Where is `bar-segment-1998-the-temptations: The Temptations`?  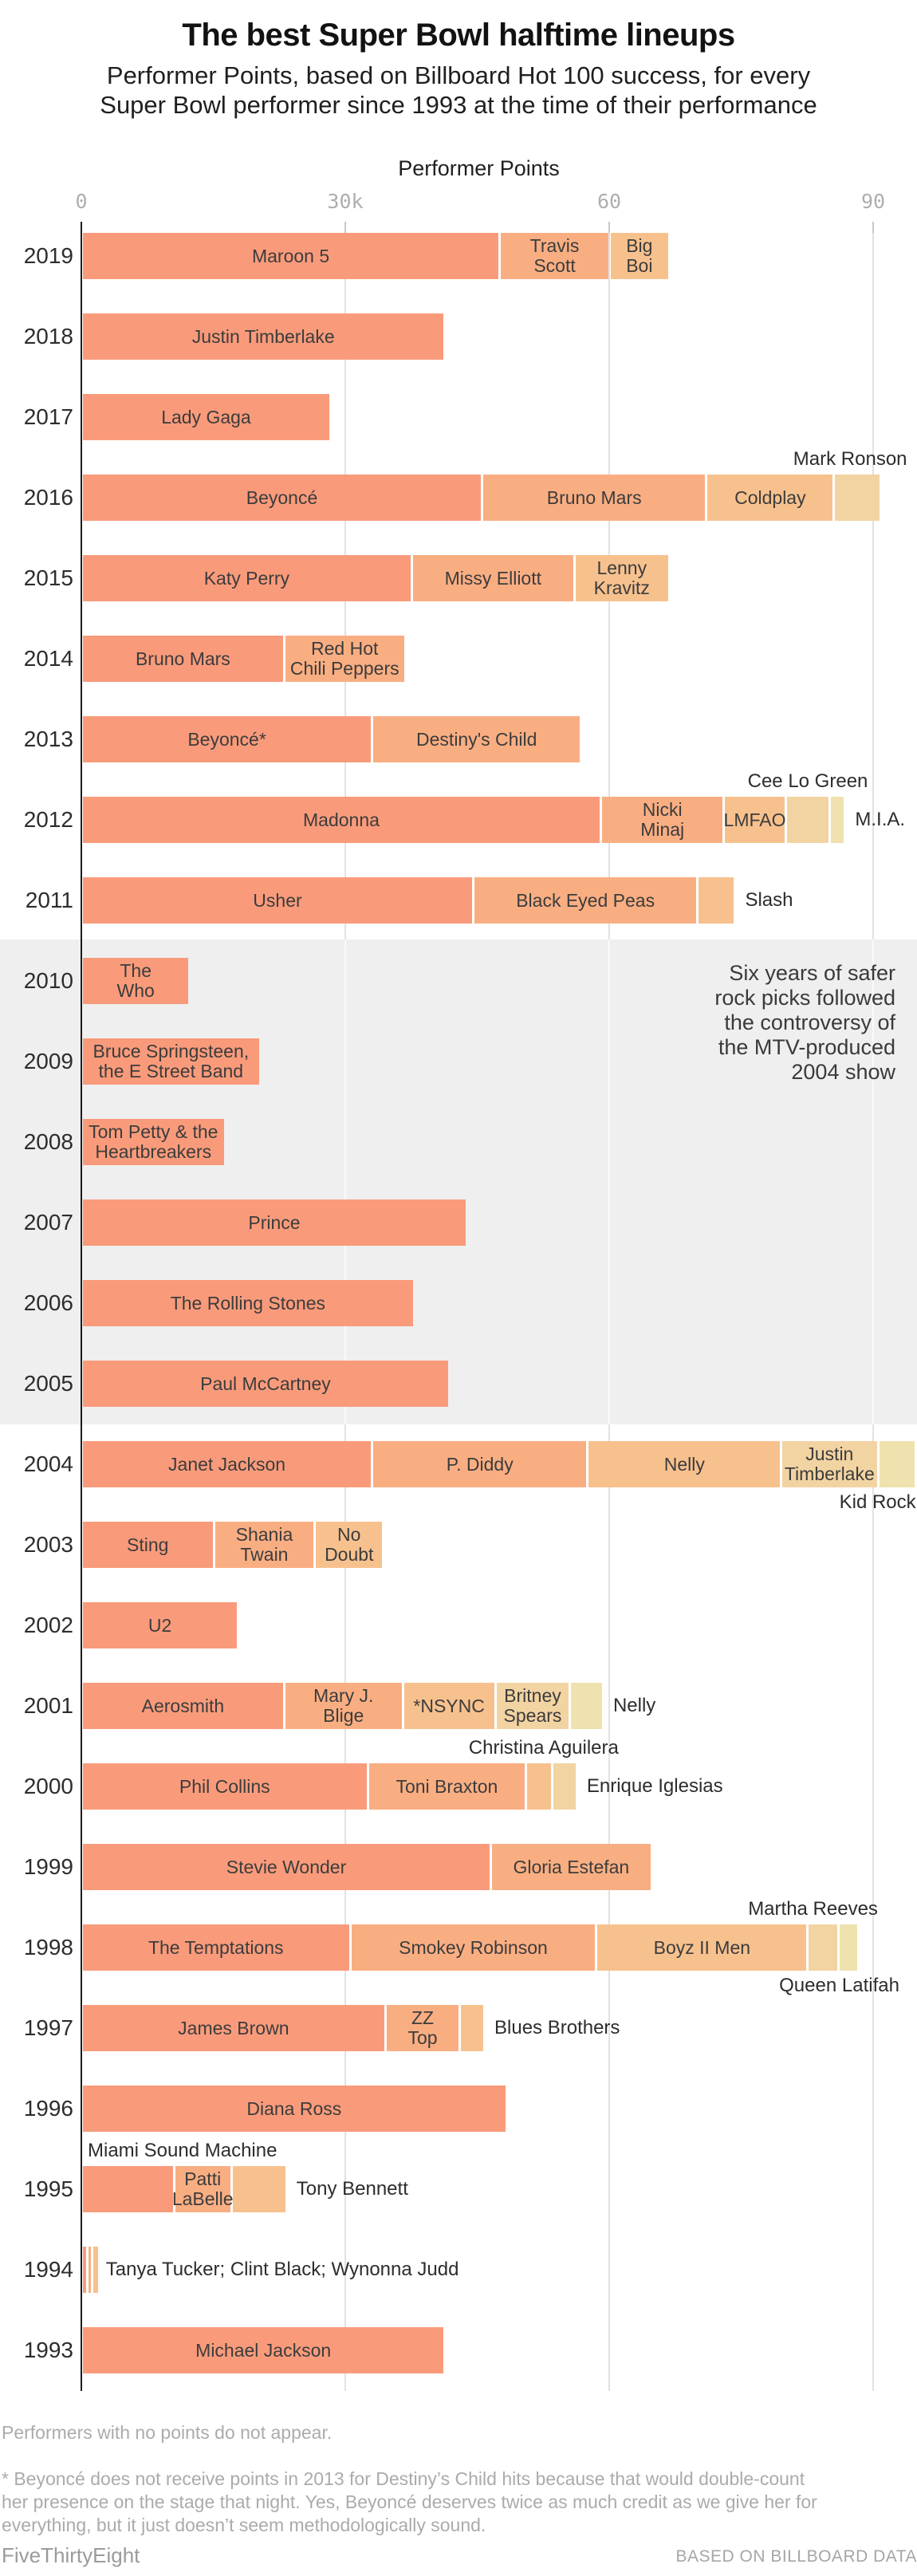 bar-segment-1998-the-temptations: The Temptations is located at coordinates (216, 1947).